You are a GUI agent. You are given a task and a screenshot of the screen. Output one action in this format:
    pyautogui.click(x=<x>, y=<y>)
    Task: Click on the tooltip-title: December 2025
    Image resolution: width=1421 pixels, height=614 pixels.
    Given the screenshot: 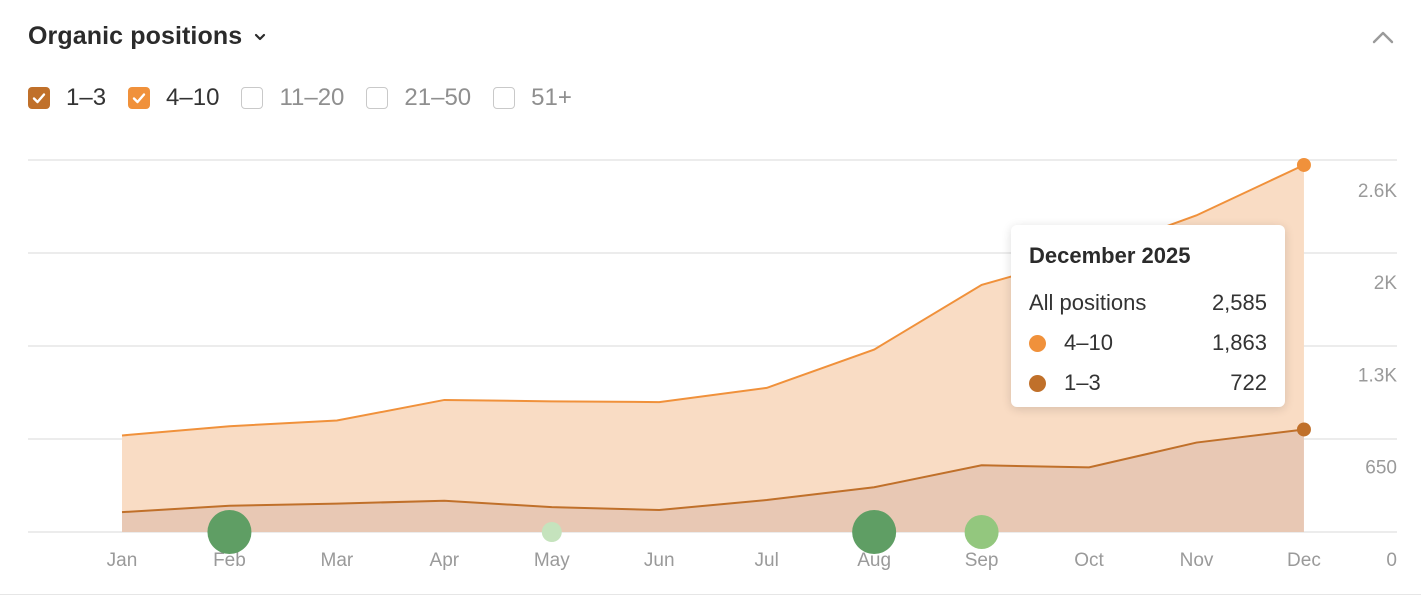 What is the action you would take?
    pyautogui.click(x=1110, y=255)
    